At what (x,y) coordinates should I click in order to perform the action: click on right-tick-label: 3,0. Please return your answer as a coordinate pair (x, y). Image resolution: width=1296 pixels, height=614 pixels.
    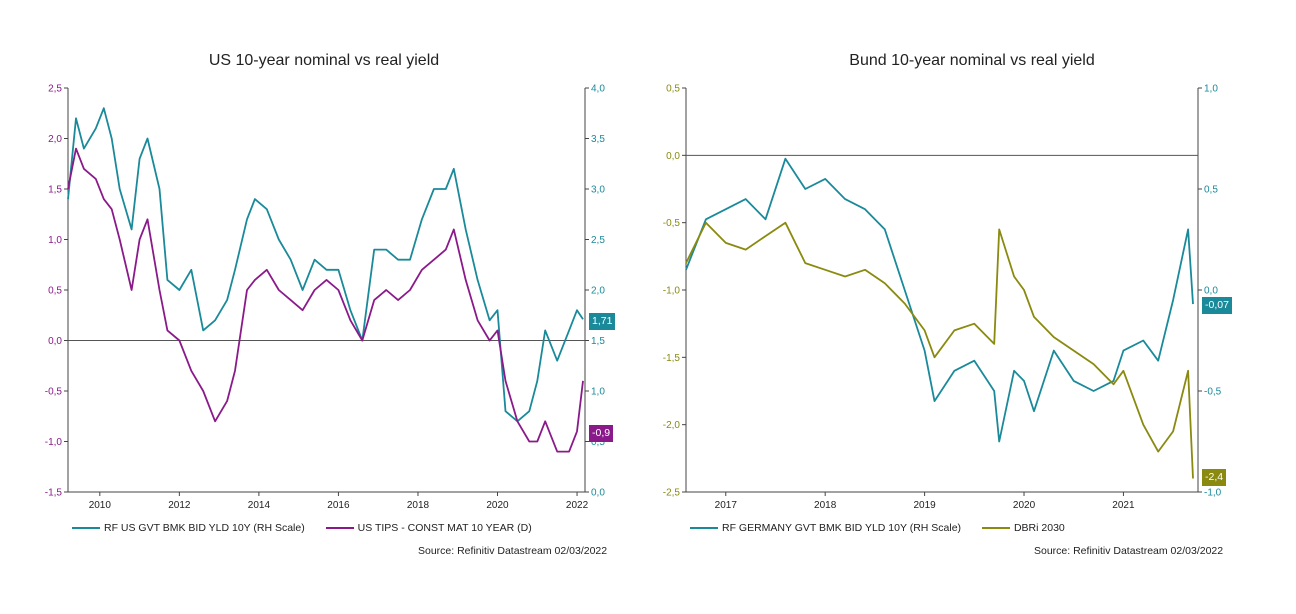
    Looking at the image, I should click on (598, 190).